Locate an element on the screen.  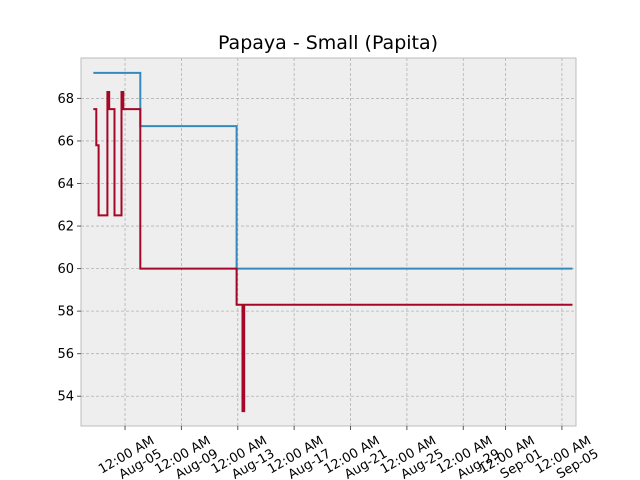
y-tick-label: 54 is located at coordinates (65, 397).